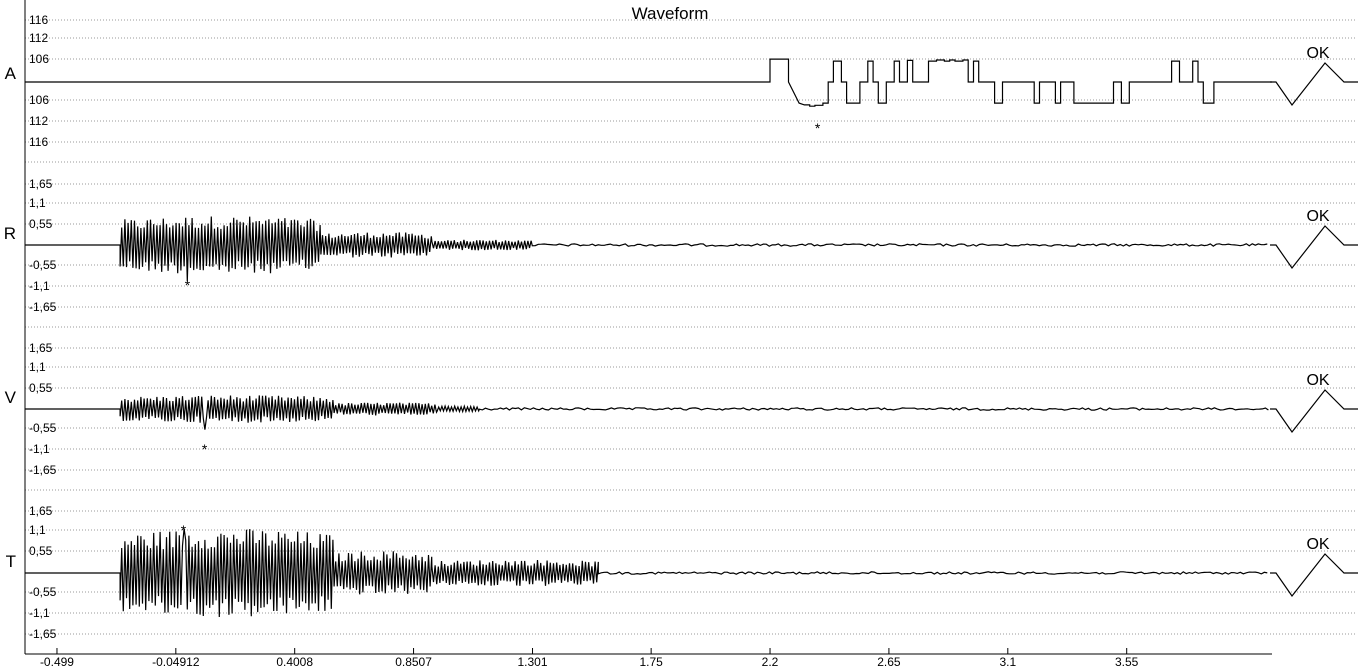 Image resolution: width=1358 pixels, height=669 pixels. What do you see at coordinates (646, 573) in the screenshot?
I see `waveform-t` at bounding box center [646, 573].